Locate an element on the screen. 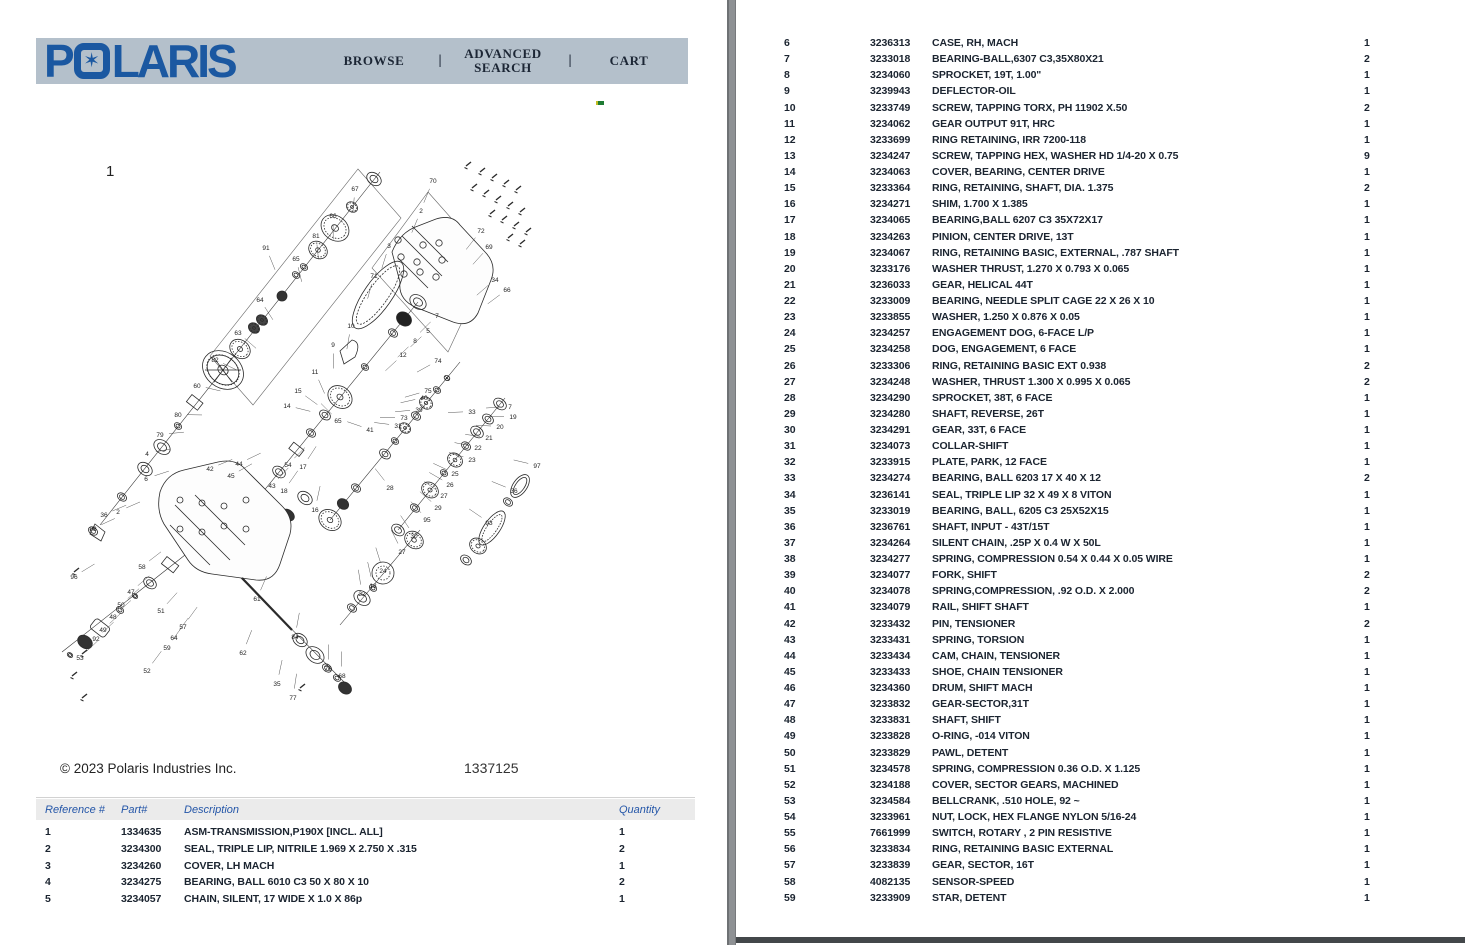 Image resolution: width=1465 pixels, height=945 pixels. table-row: 48 3233831 SHAFT, SHIFT 1 is located at coordinates (1100, 720).